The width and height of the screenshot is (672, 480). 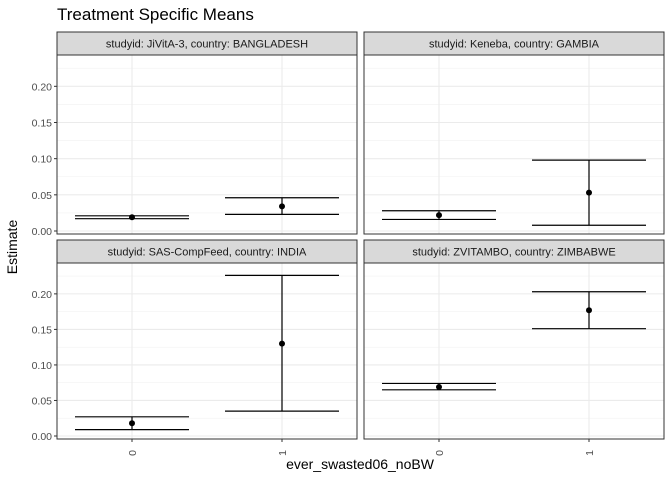 I want to click on facet-strip-label: studyid: ZVITAMBO, country: ZIMBABWE, so click(x=513, y=253).